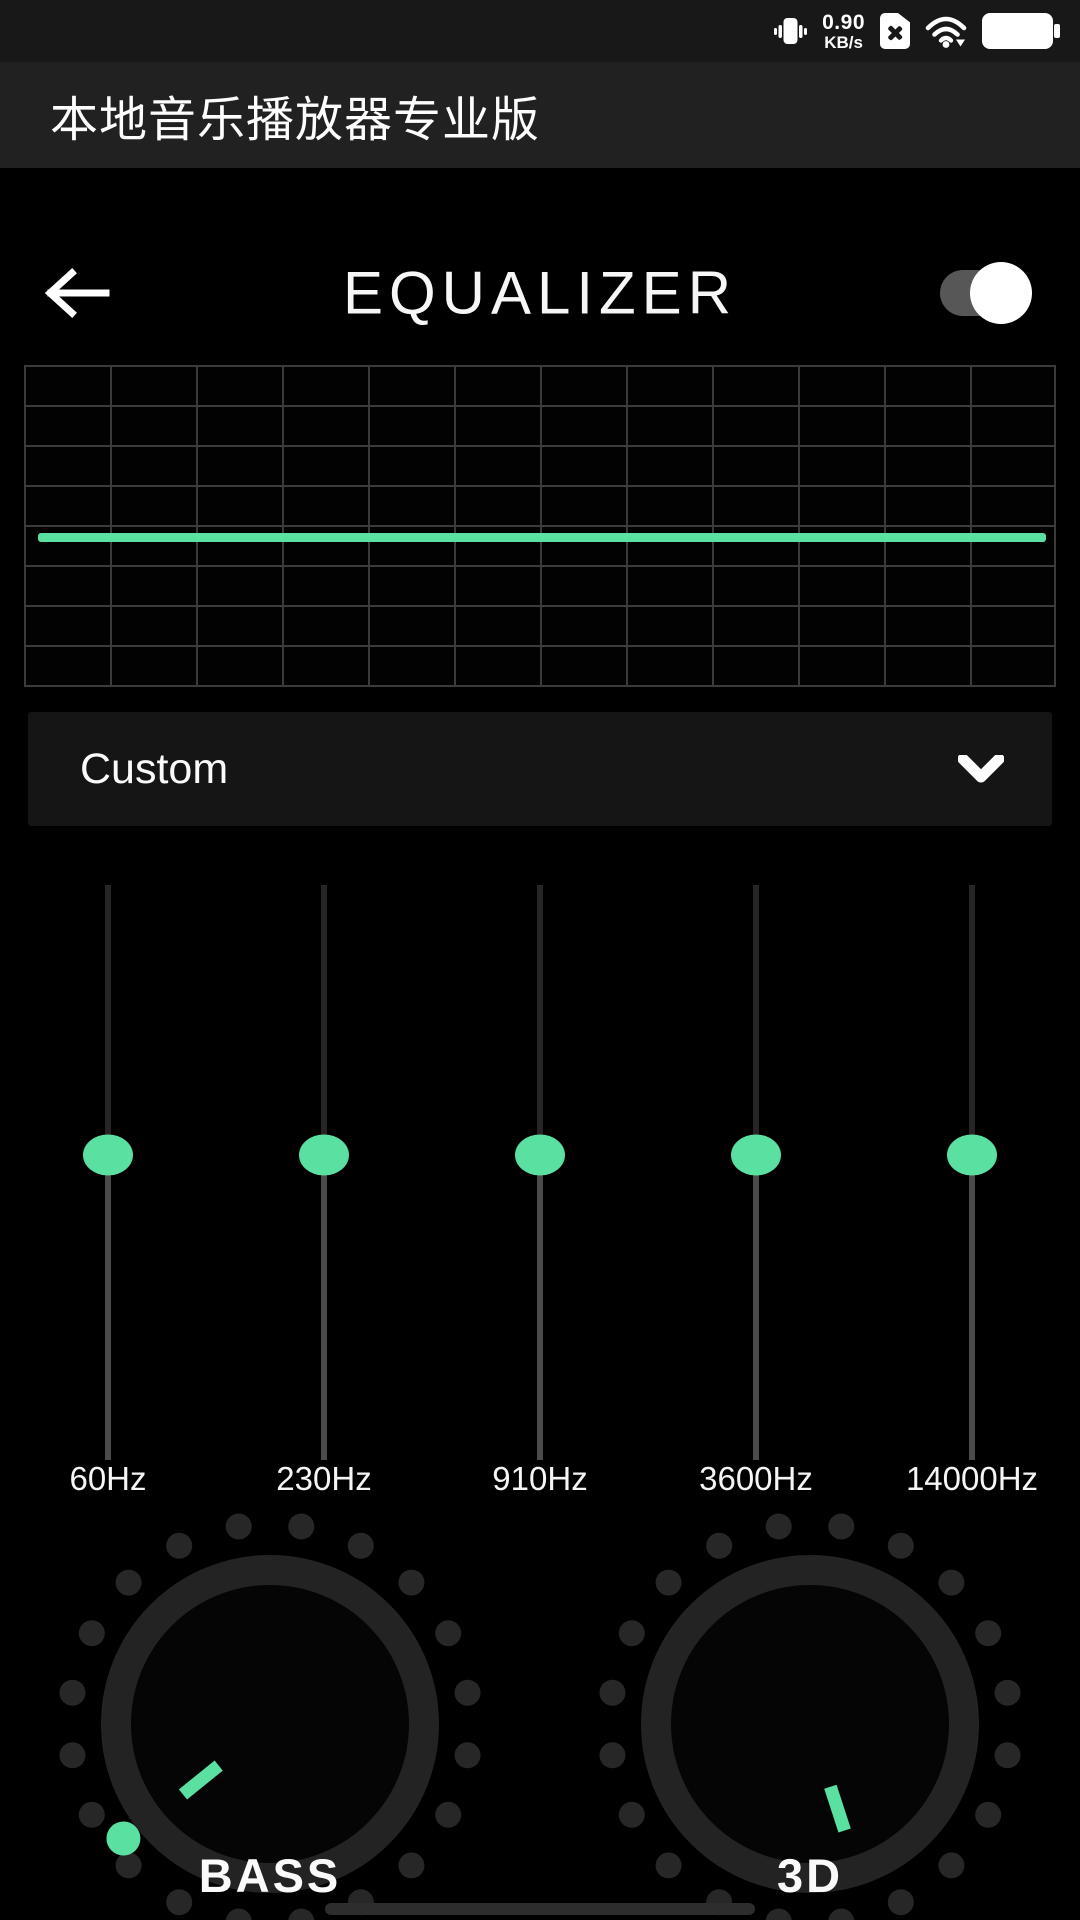 This screenshot has height=1920, width=1080. Describe the element at coordinates (295, 120) in the screenshot. I see `app-title: 本地音乐播放器专业版` at that location.